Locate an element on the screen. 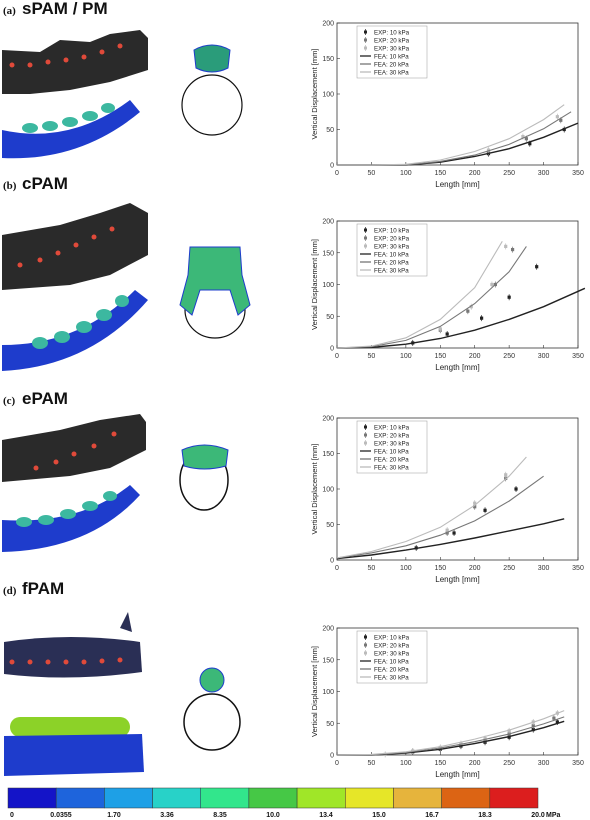  panel-tag: (d) is located at coordinates (10, 591).